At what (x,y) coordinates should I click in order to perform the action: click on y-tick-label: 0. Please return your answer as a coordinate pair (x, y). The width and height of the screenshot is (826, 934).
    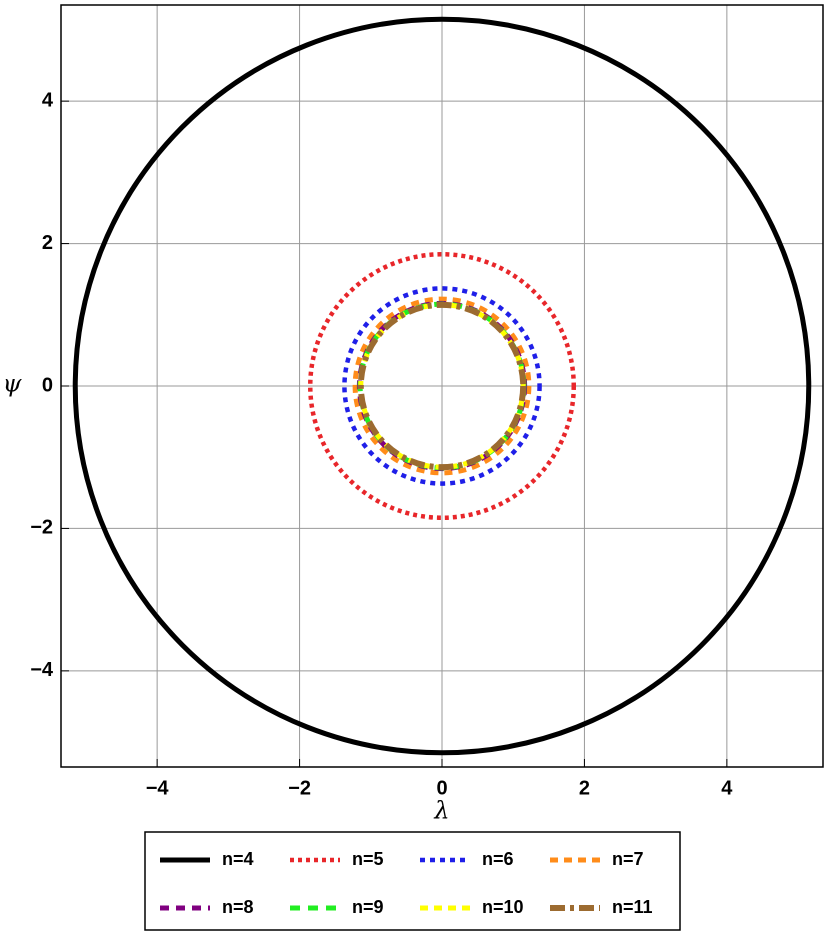
    Looking at the image, I should click on (47, 385).